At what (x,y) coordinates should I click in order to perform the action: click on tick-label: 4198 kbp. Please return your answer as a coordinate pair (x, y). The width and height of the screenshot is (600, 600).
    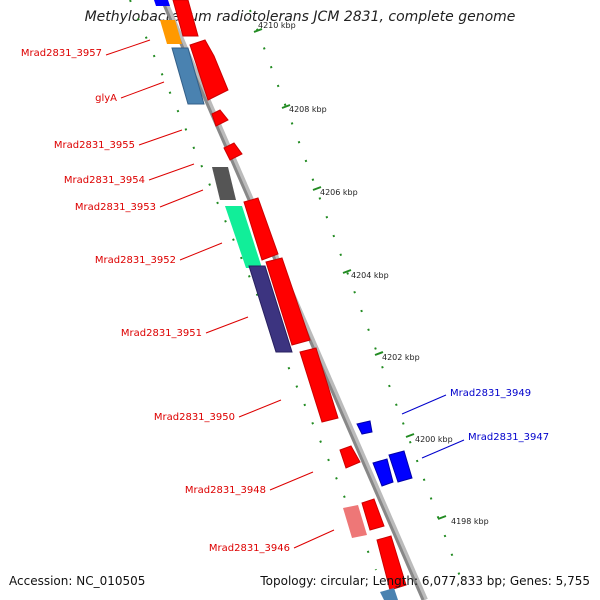
    Looking at the image, I should click on (470, 521).